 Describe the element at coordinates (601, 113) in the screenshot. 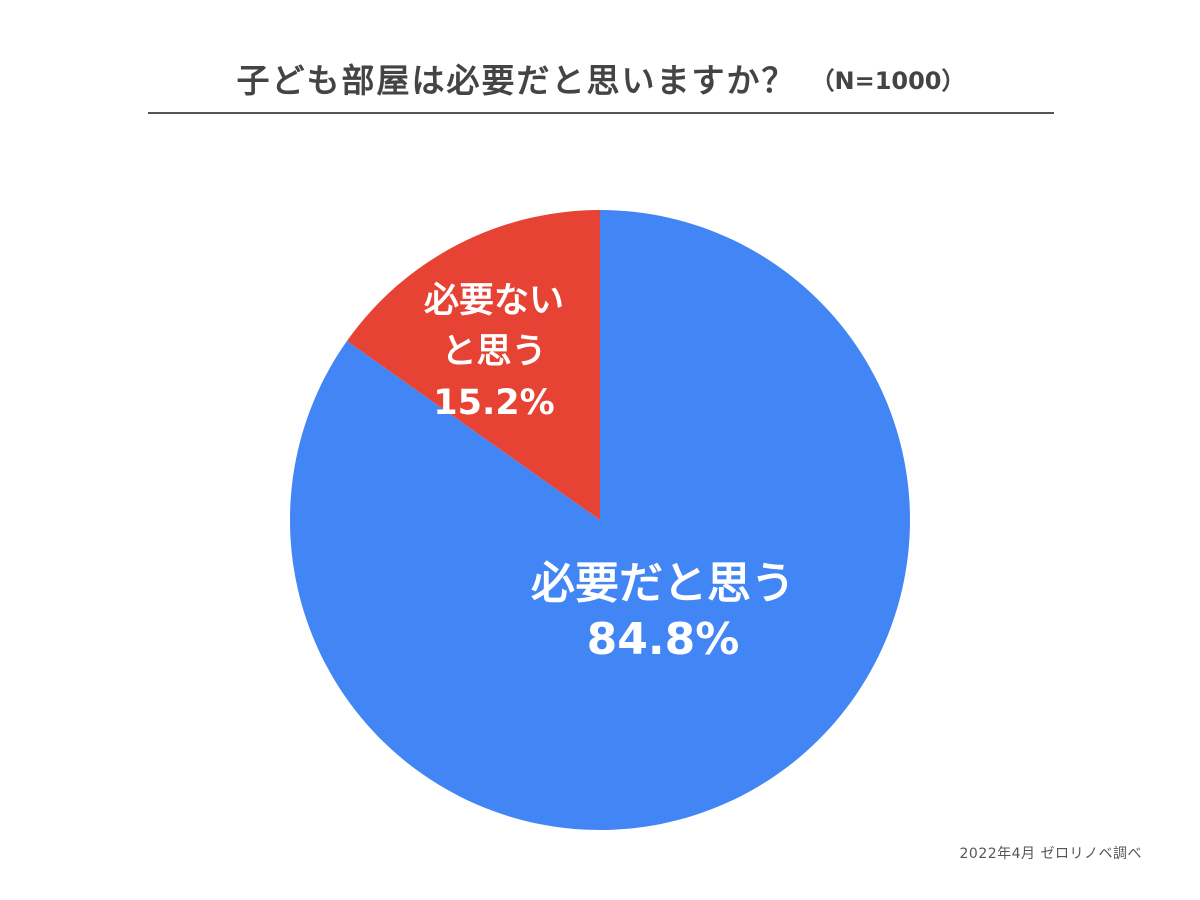

I see `title-underline` at that location.